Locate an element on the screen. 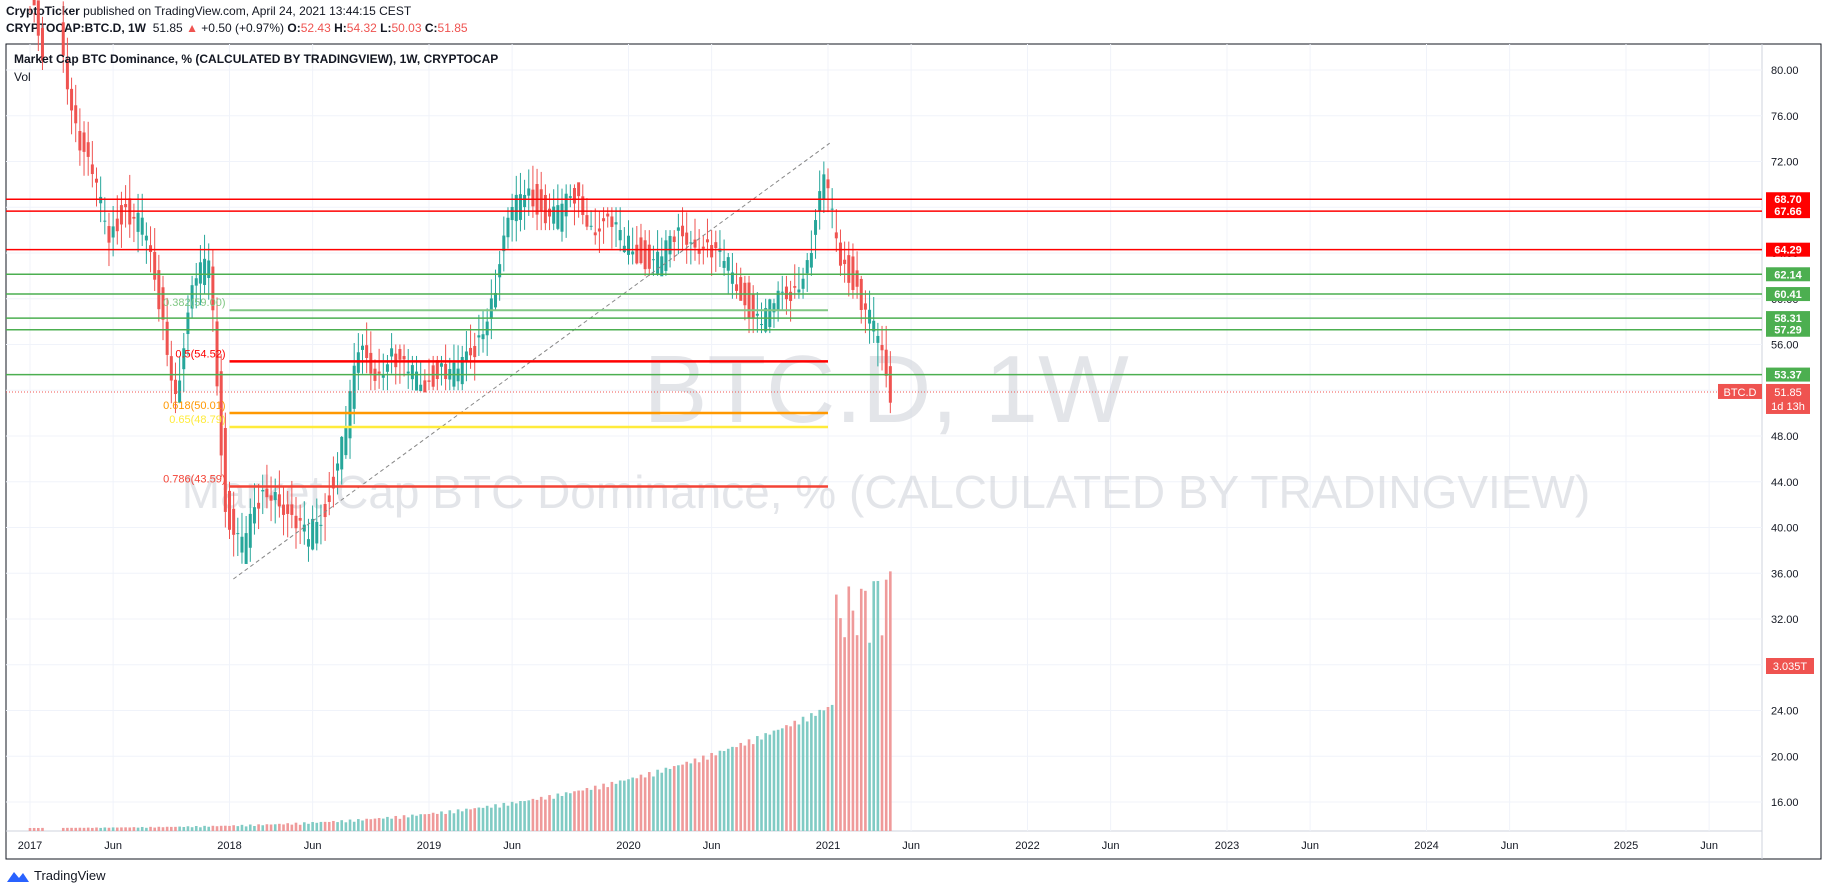 The width and height of the screenshot is (1828, 896). level-tag-box is located at coordinates (1788, 211).